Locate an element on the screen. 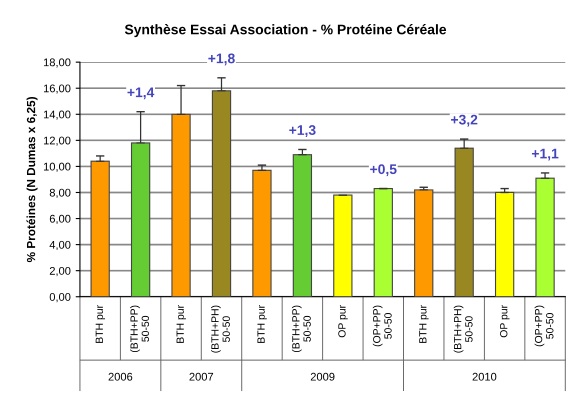  y-axis-title: % Protéines (N Dumas x 6,25) is located at coordinates (32, 179).